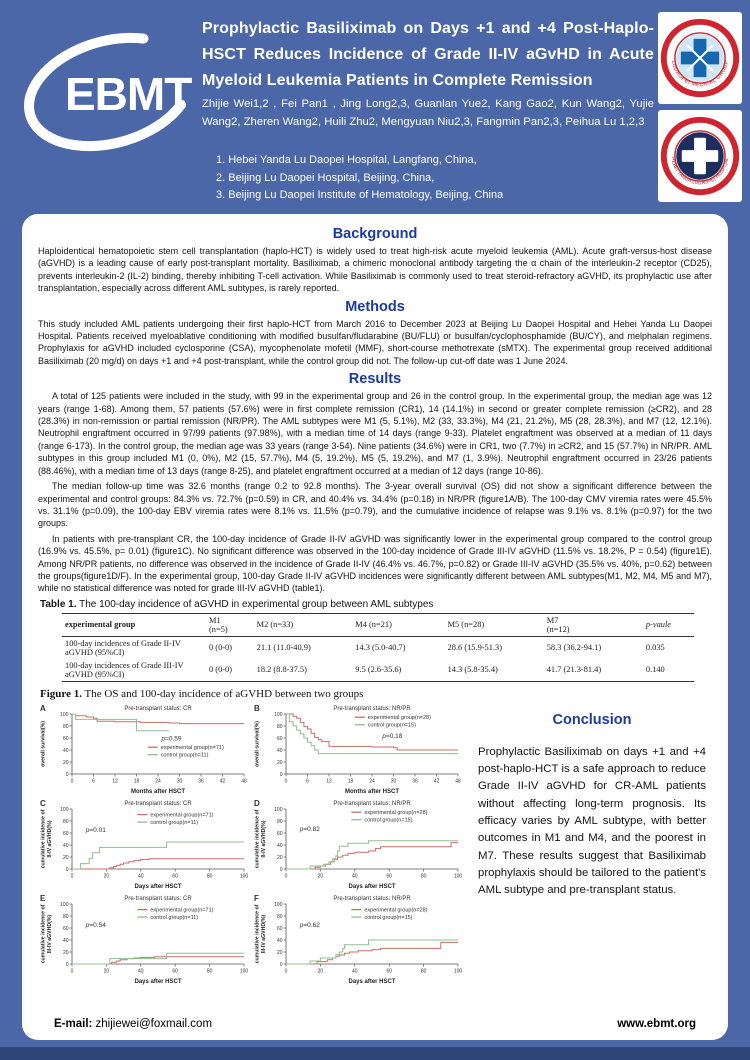 This screenshot has width=750, height=1060. I want to click on table1-caption-label: Table 1., so click(58, 604).